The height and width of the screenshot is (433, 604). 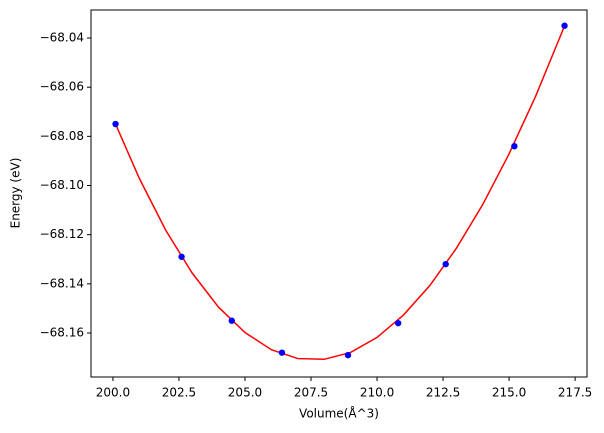 What do you see at coordinates (62, 332) in the screenshot?
I see `y-tick-label: −68.16` at bounding box center [62, 332].